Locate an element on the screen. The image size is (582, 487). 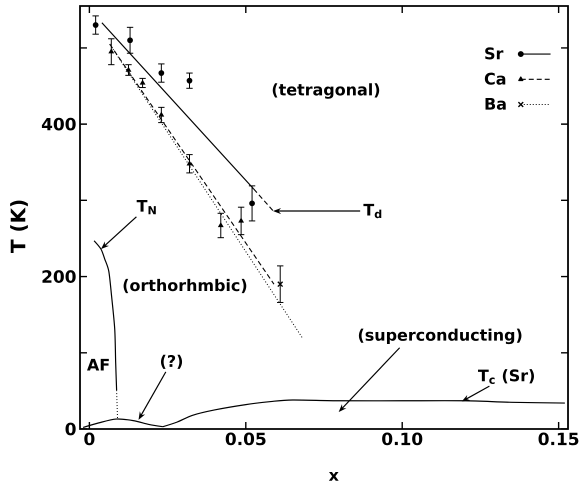
annotation: T$_{N}$ is located at coordinates (146, 207).